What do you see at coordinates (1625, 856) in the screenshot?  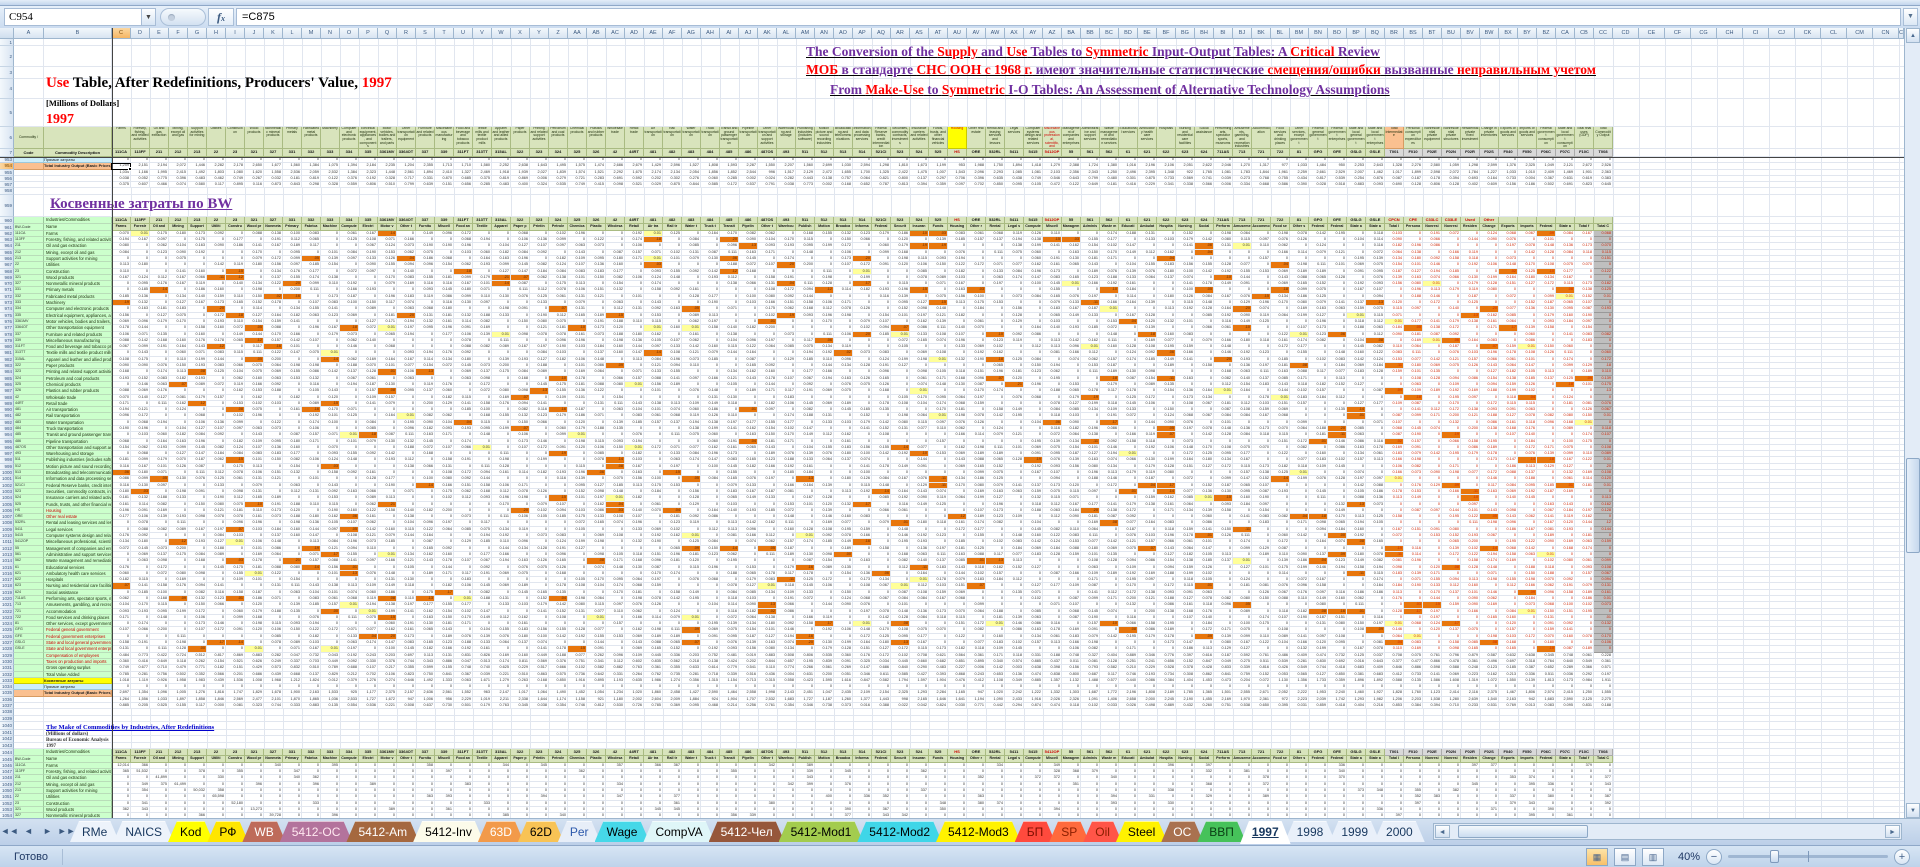 I see `page-layout-view-icon: ▤` at bounding box center [1625, 856].